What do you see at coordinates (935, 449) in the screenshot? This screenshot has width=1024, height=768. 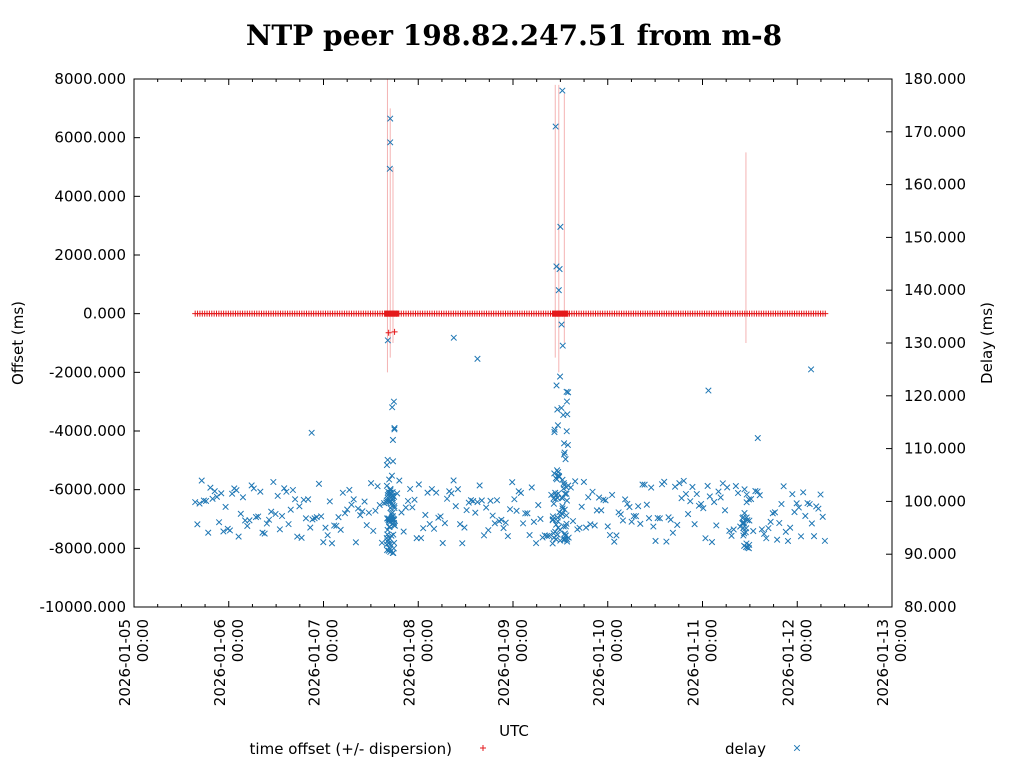 I see `y2-tick-label: 110.000` at bounding box center [935, 449].